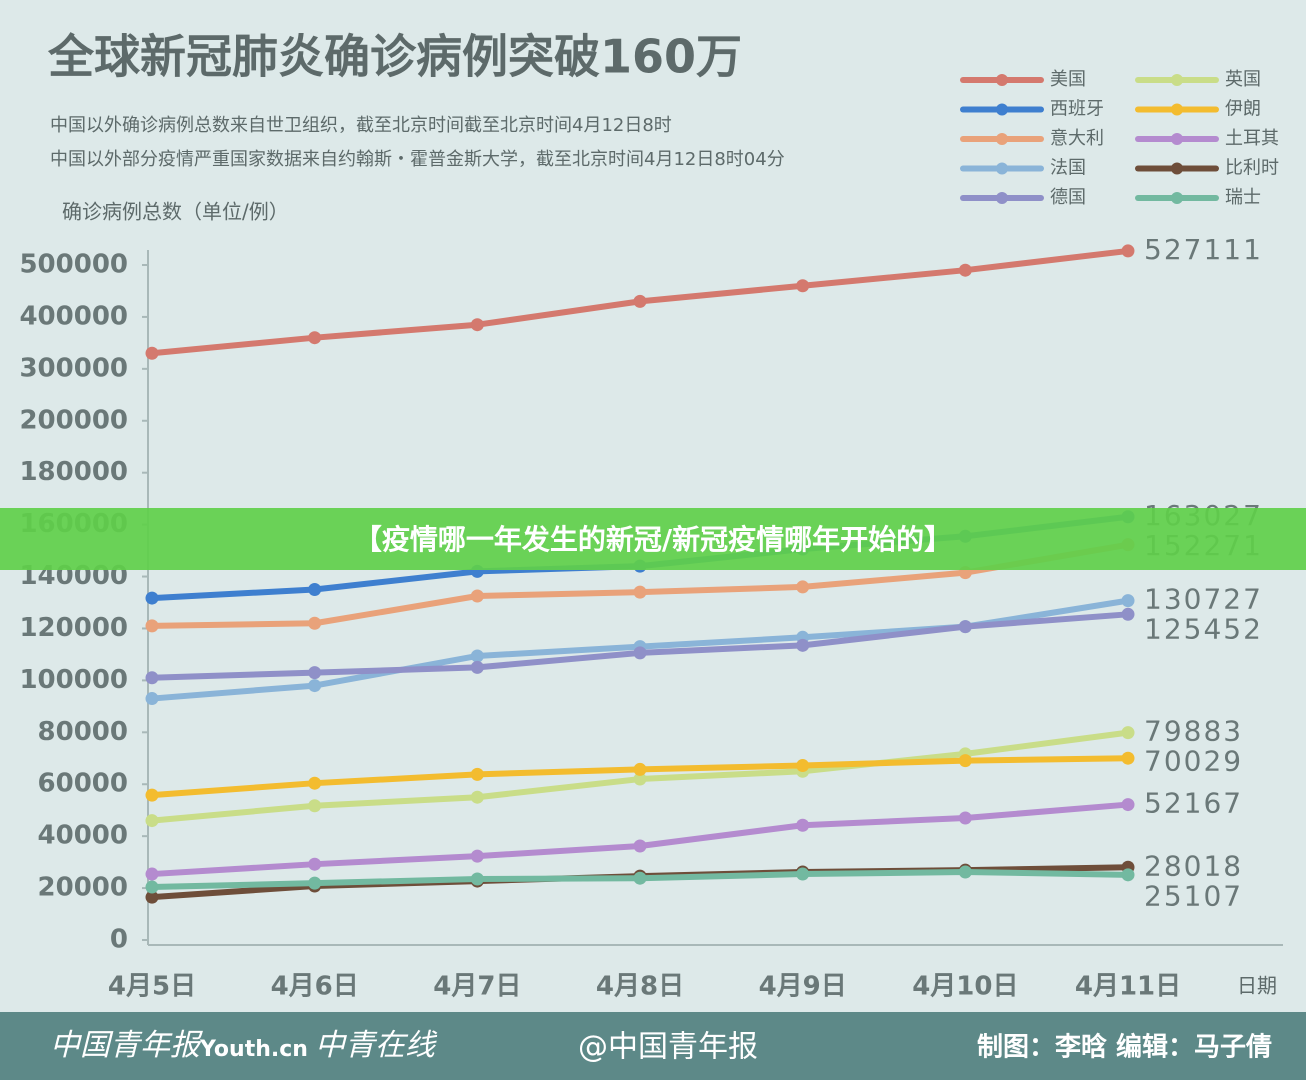 This screenshot has height=1084, width=1306. I want to click on subtitle: 中国以外确诊病例总数来自世卫组织，截至北京时间截至北京时间4月12日8时, so click(361, 125).